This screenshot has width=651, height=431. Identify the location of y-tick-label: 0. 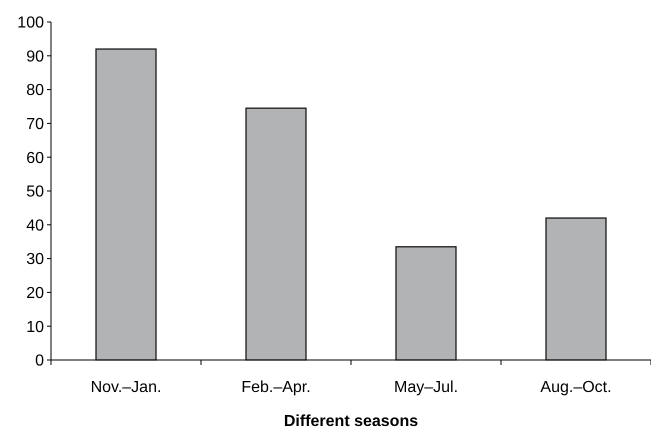
(39, 361).